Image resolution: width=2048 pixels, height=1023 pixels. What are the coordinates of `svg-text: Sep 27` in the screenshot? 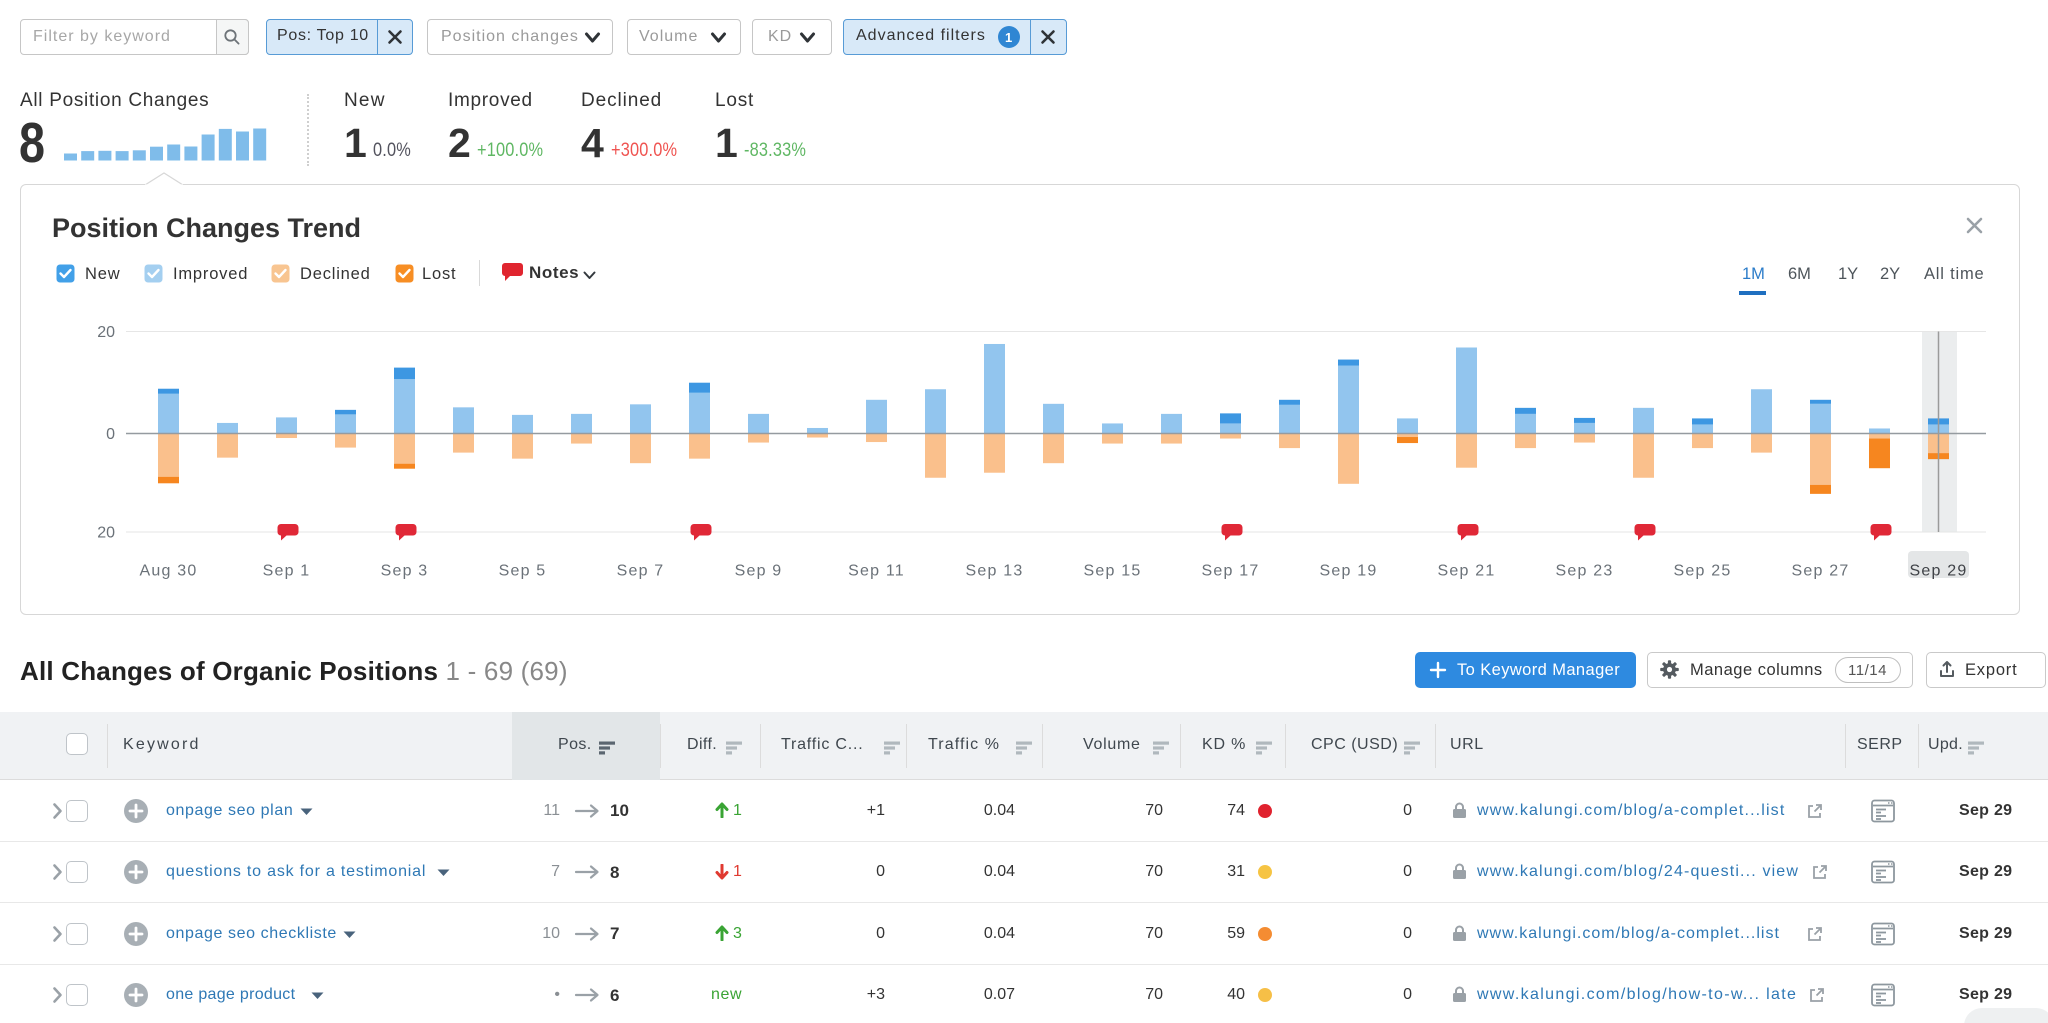 It's located at (1821, 571).